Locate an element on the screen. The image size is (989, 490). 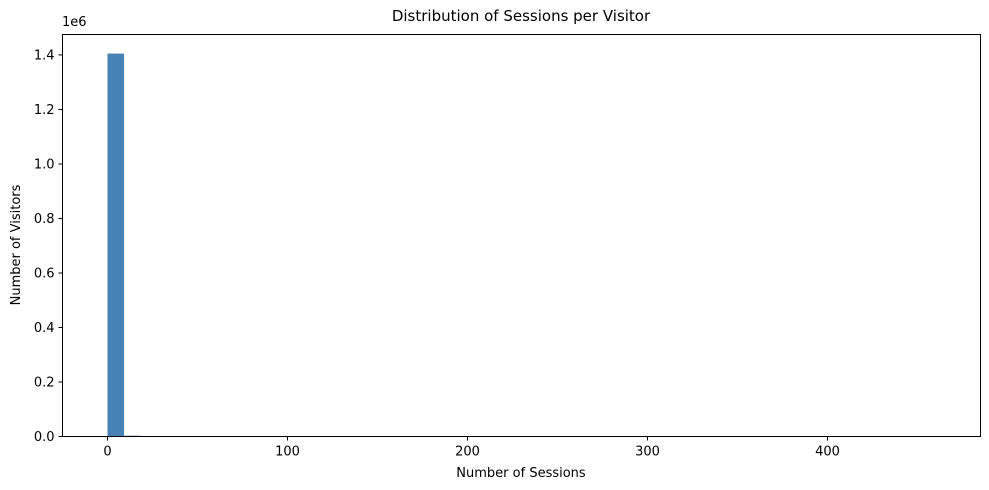
chart-title: Distribution of Sessions per Visitor is located at coordinates (521, 16).